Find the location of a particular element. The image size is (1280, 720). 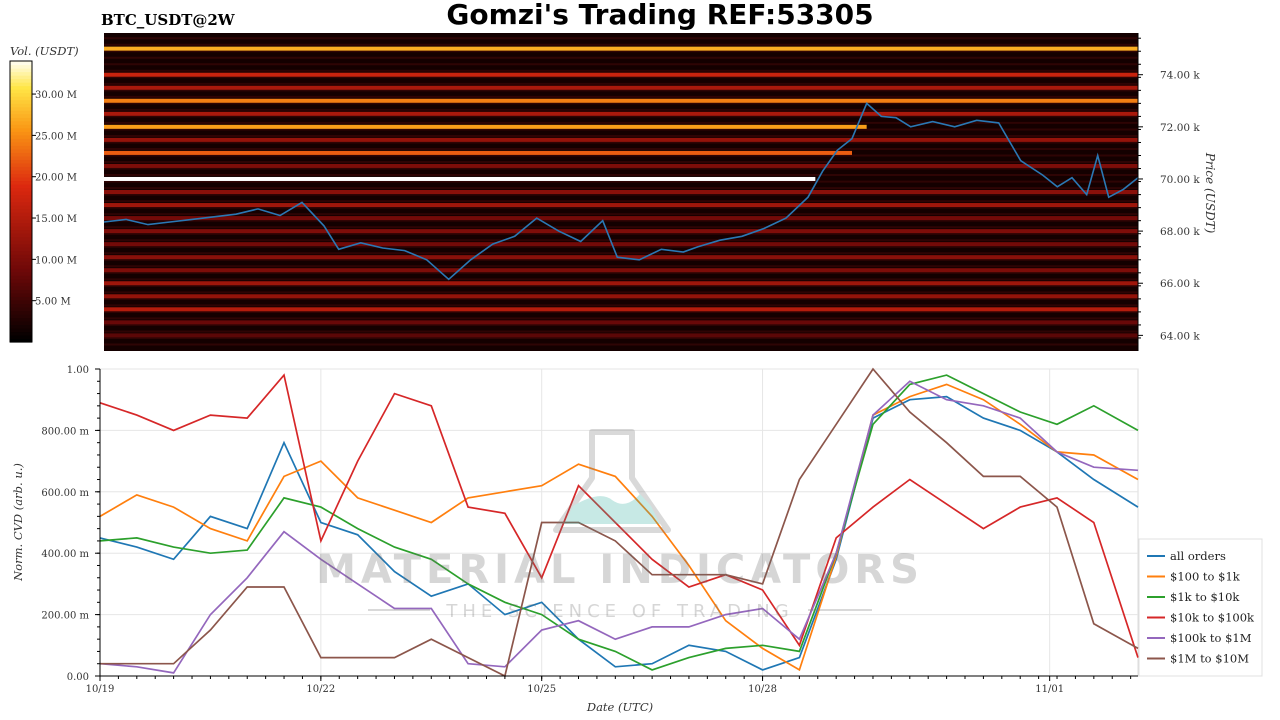

price-tick-label: 74.00 k is located at coordinates (1180, 76).